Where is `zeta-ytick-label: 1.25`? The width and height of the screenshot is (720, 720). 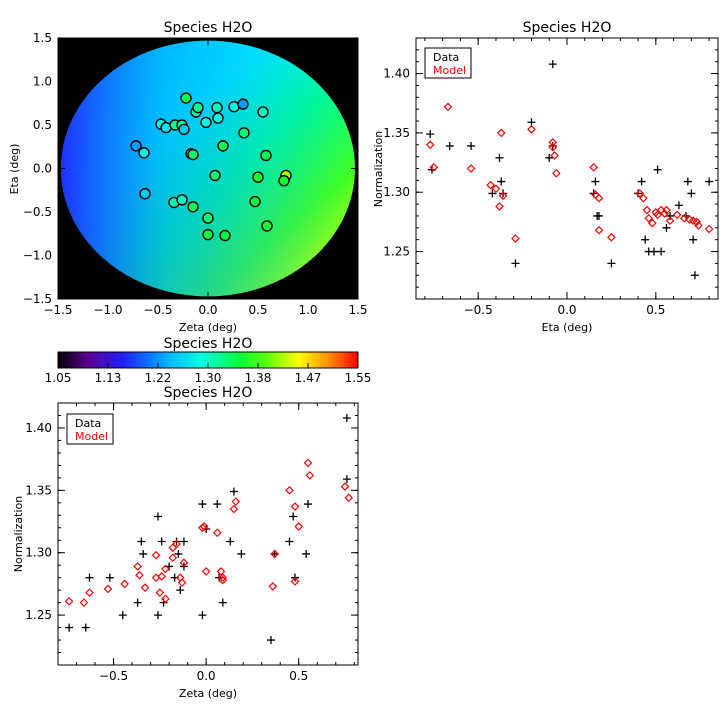 zeta-ytick-label: 1.25 is located at coordinates (38, 615).